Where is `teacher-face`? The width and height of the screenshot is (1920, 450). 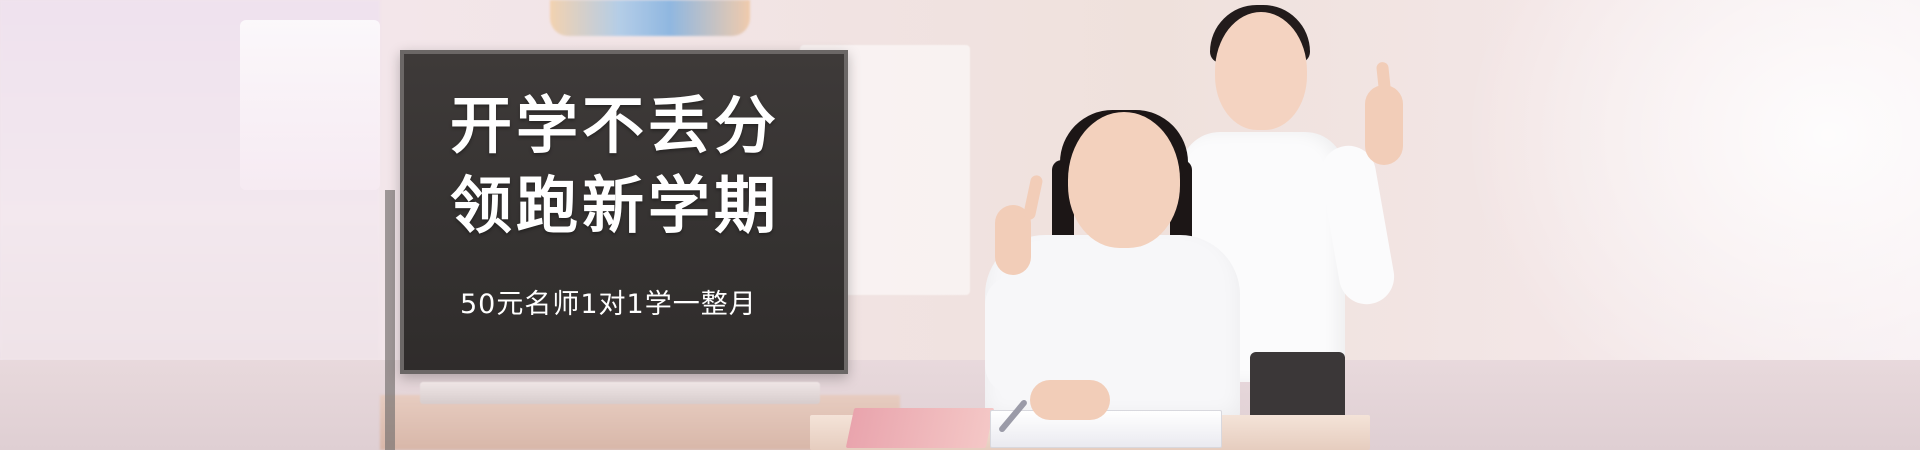
teacher-face is located at coordinates (1261, 71).